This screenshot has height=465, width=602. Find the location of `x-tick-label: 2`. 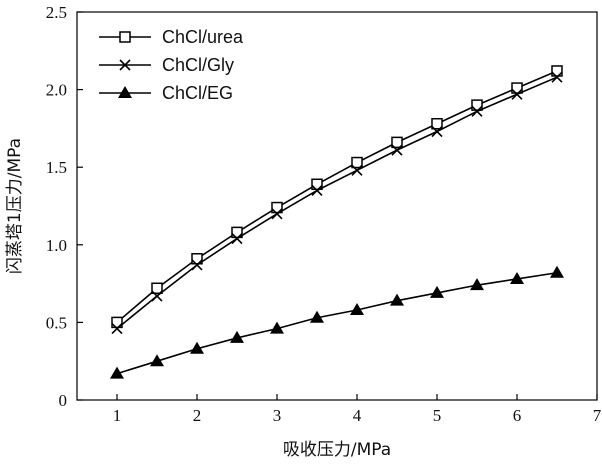

x-tick-label: 2 is located at coordinates (197, 415).